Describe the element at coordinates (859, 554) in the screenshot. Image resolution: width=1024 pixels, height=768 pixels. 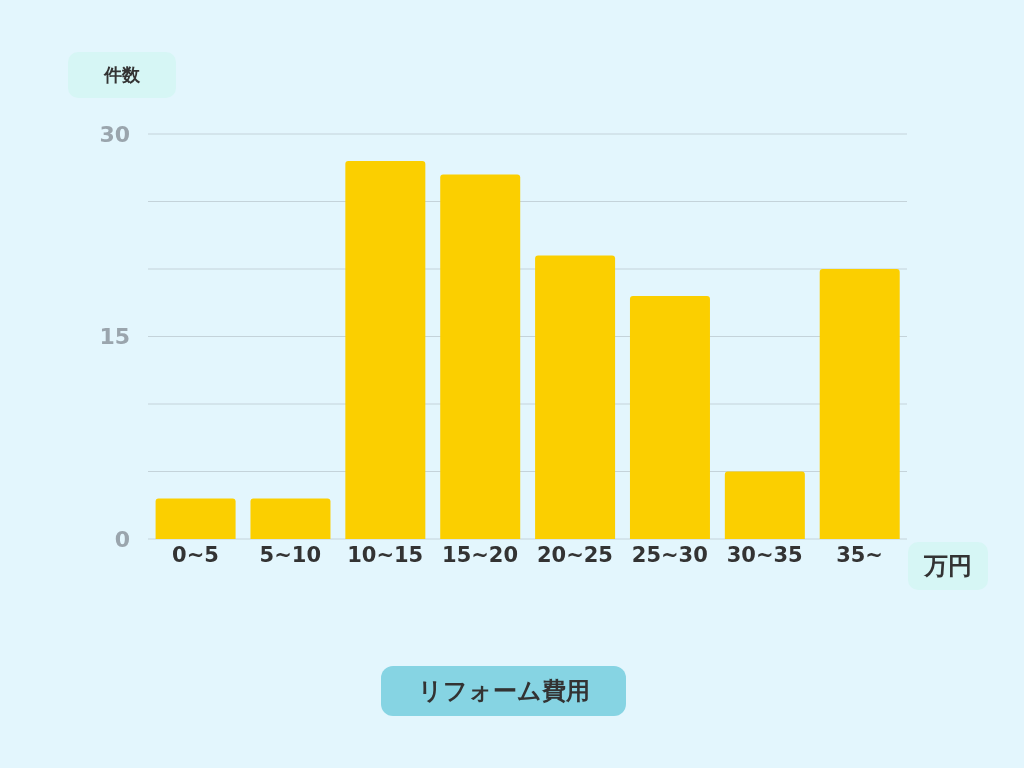
I see `x-tick-label: 35~` at that location.